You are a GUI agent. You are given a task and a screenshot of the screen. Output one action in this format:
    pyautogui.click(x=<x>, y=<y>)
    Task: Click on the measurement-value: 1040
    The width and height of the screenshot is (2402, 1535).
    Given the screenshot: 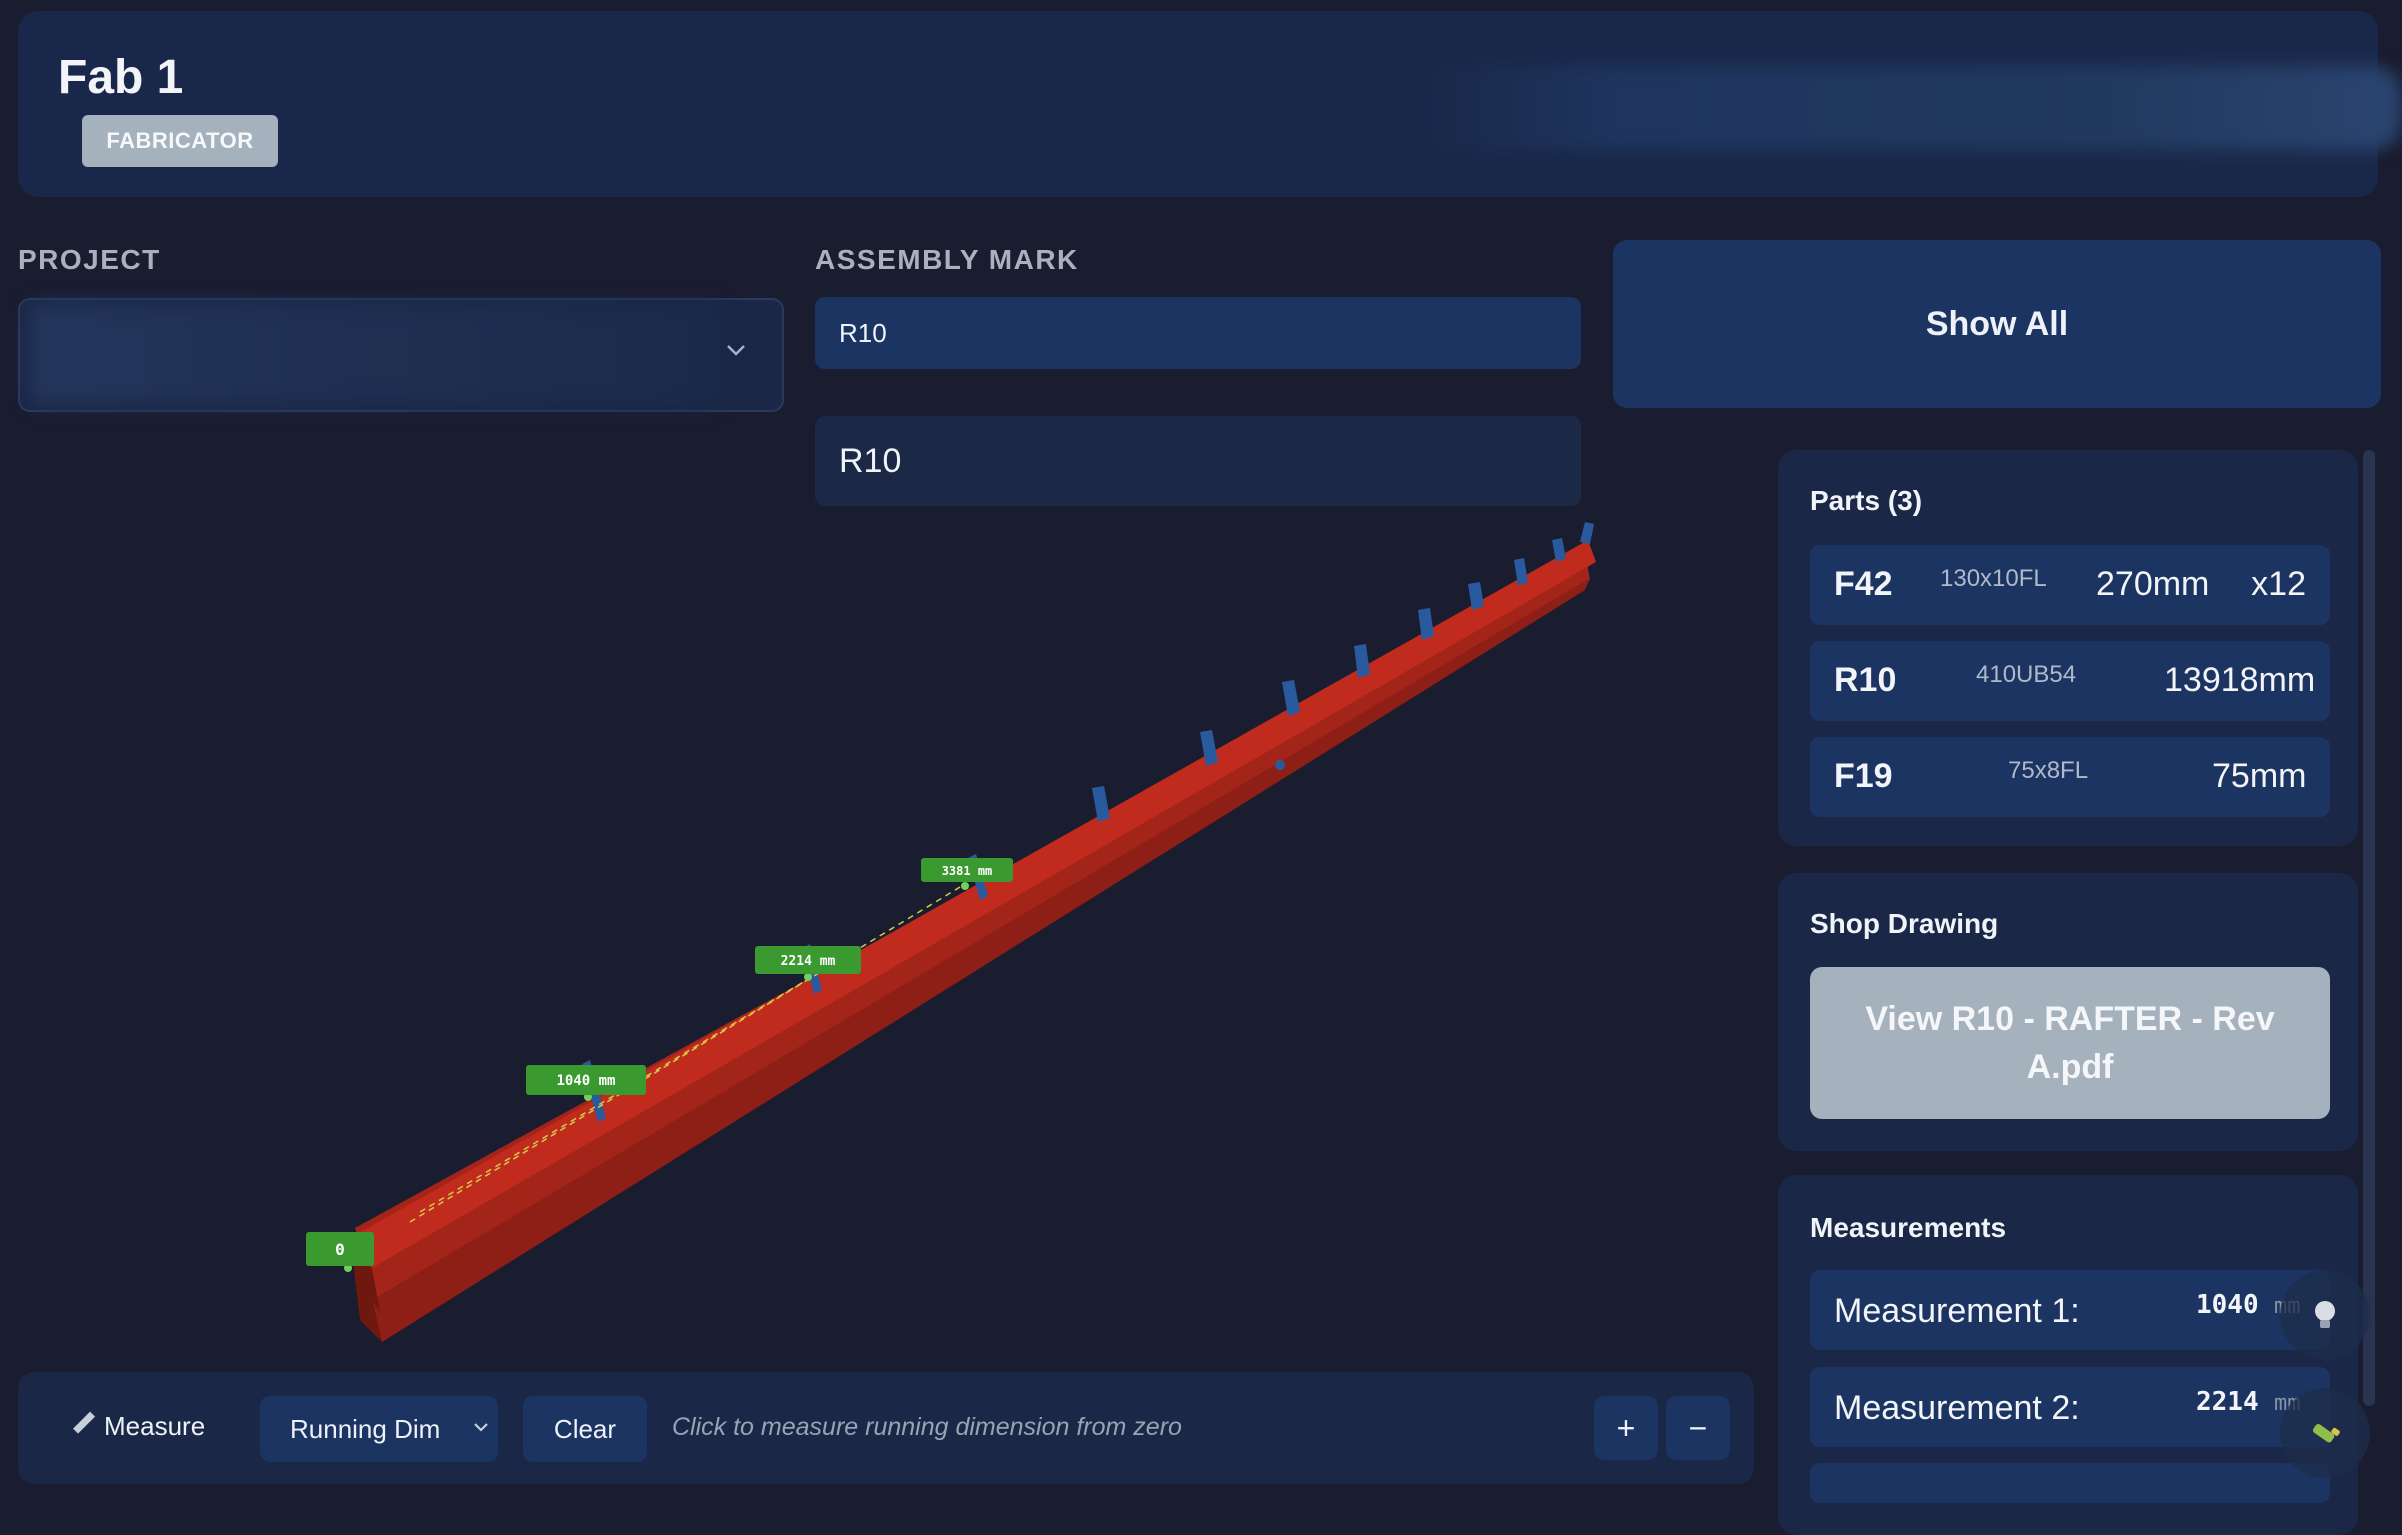 What is the action you would take?
    pyautogui.click(x=2227, y=1305)
    